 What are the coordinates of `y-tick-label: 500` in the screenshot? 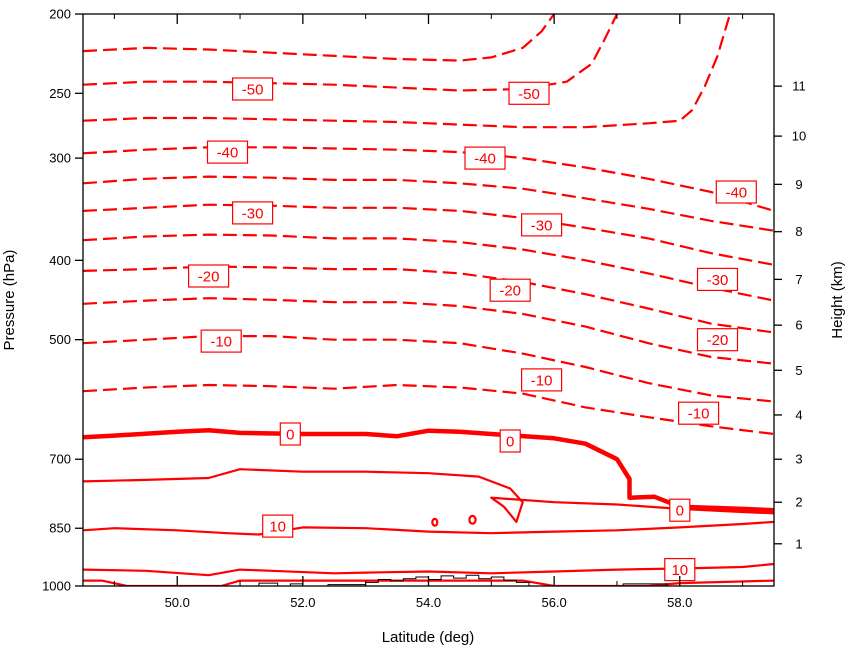 It's located at (60, 339).